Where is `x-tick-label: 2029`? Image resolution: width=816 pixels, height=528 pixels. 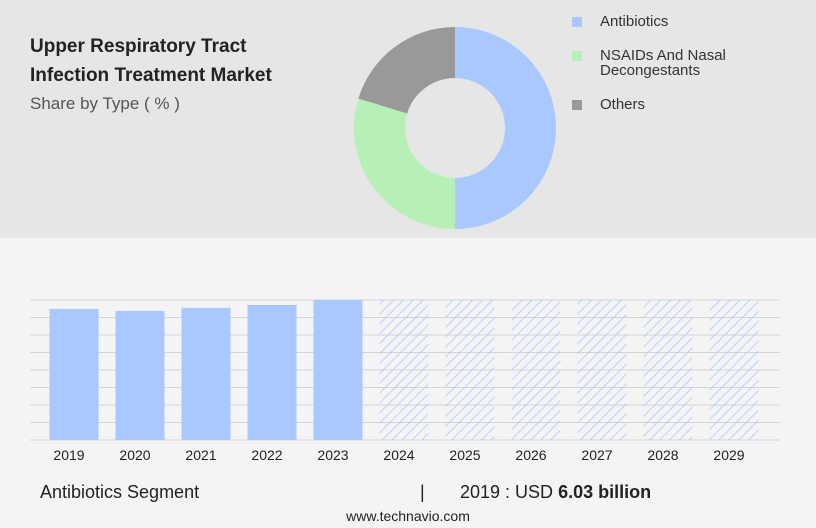 x-tick-label: 2029 is located at coordinates (728, 455).